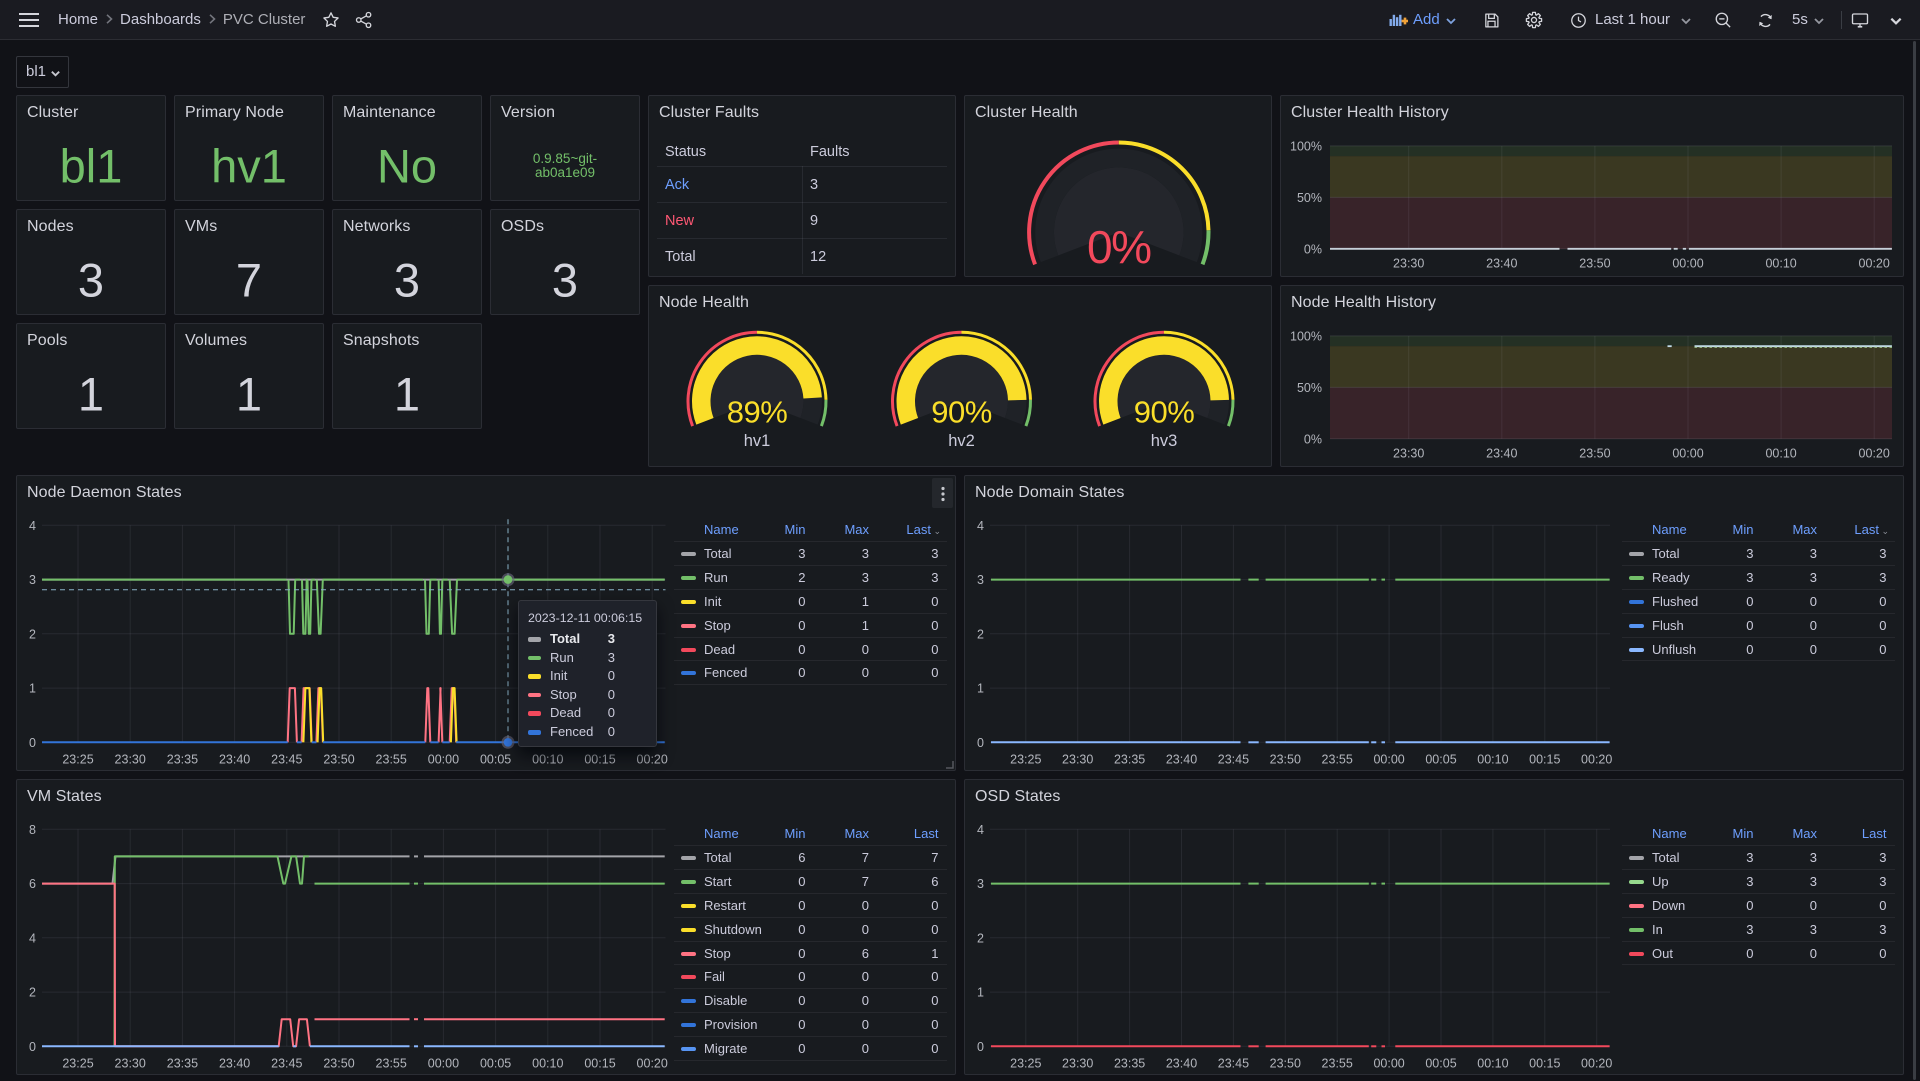  I want to click on svg-text: 8, so click(32, 830).